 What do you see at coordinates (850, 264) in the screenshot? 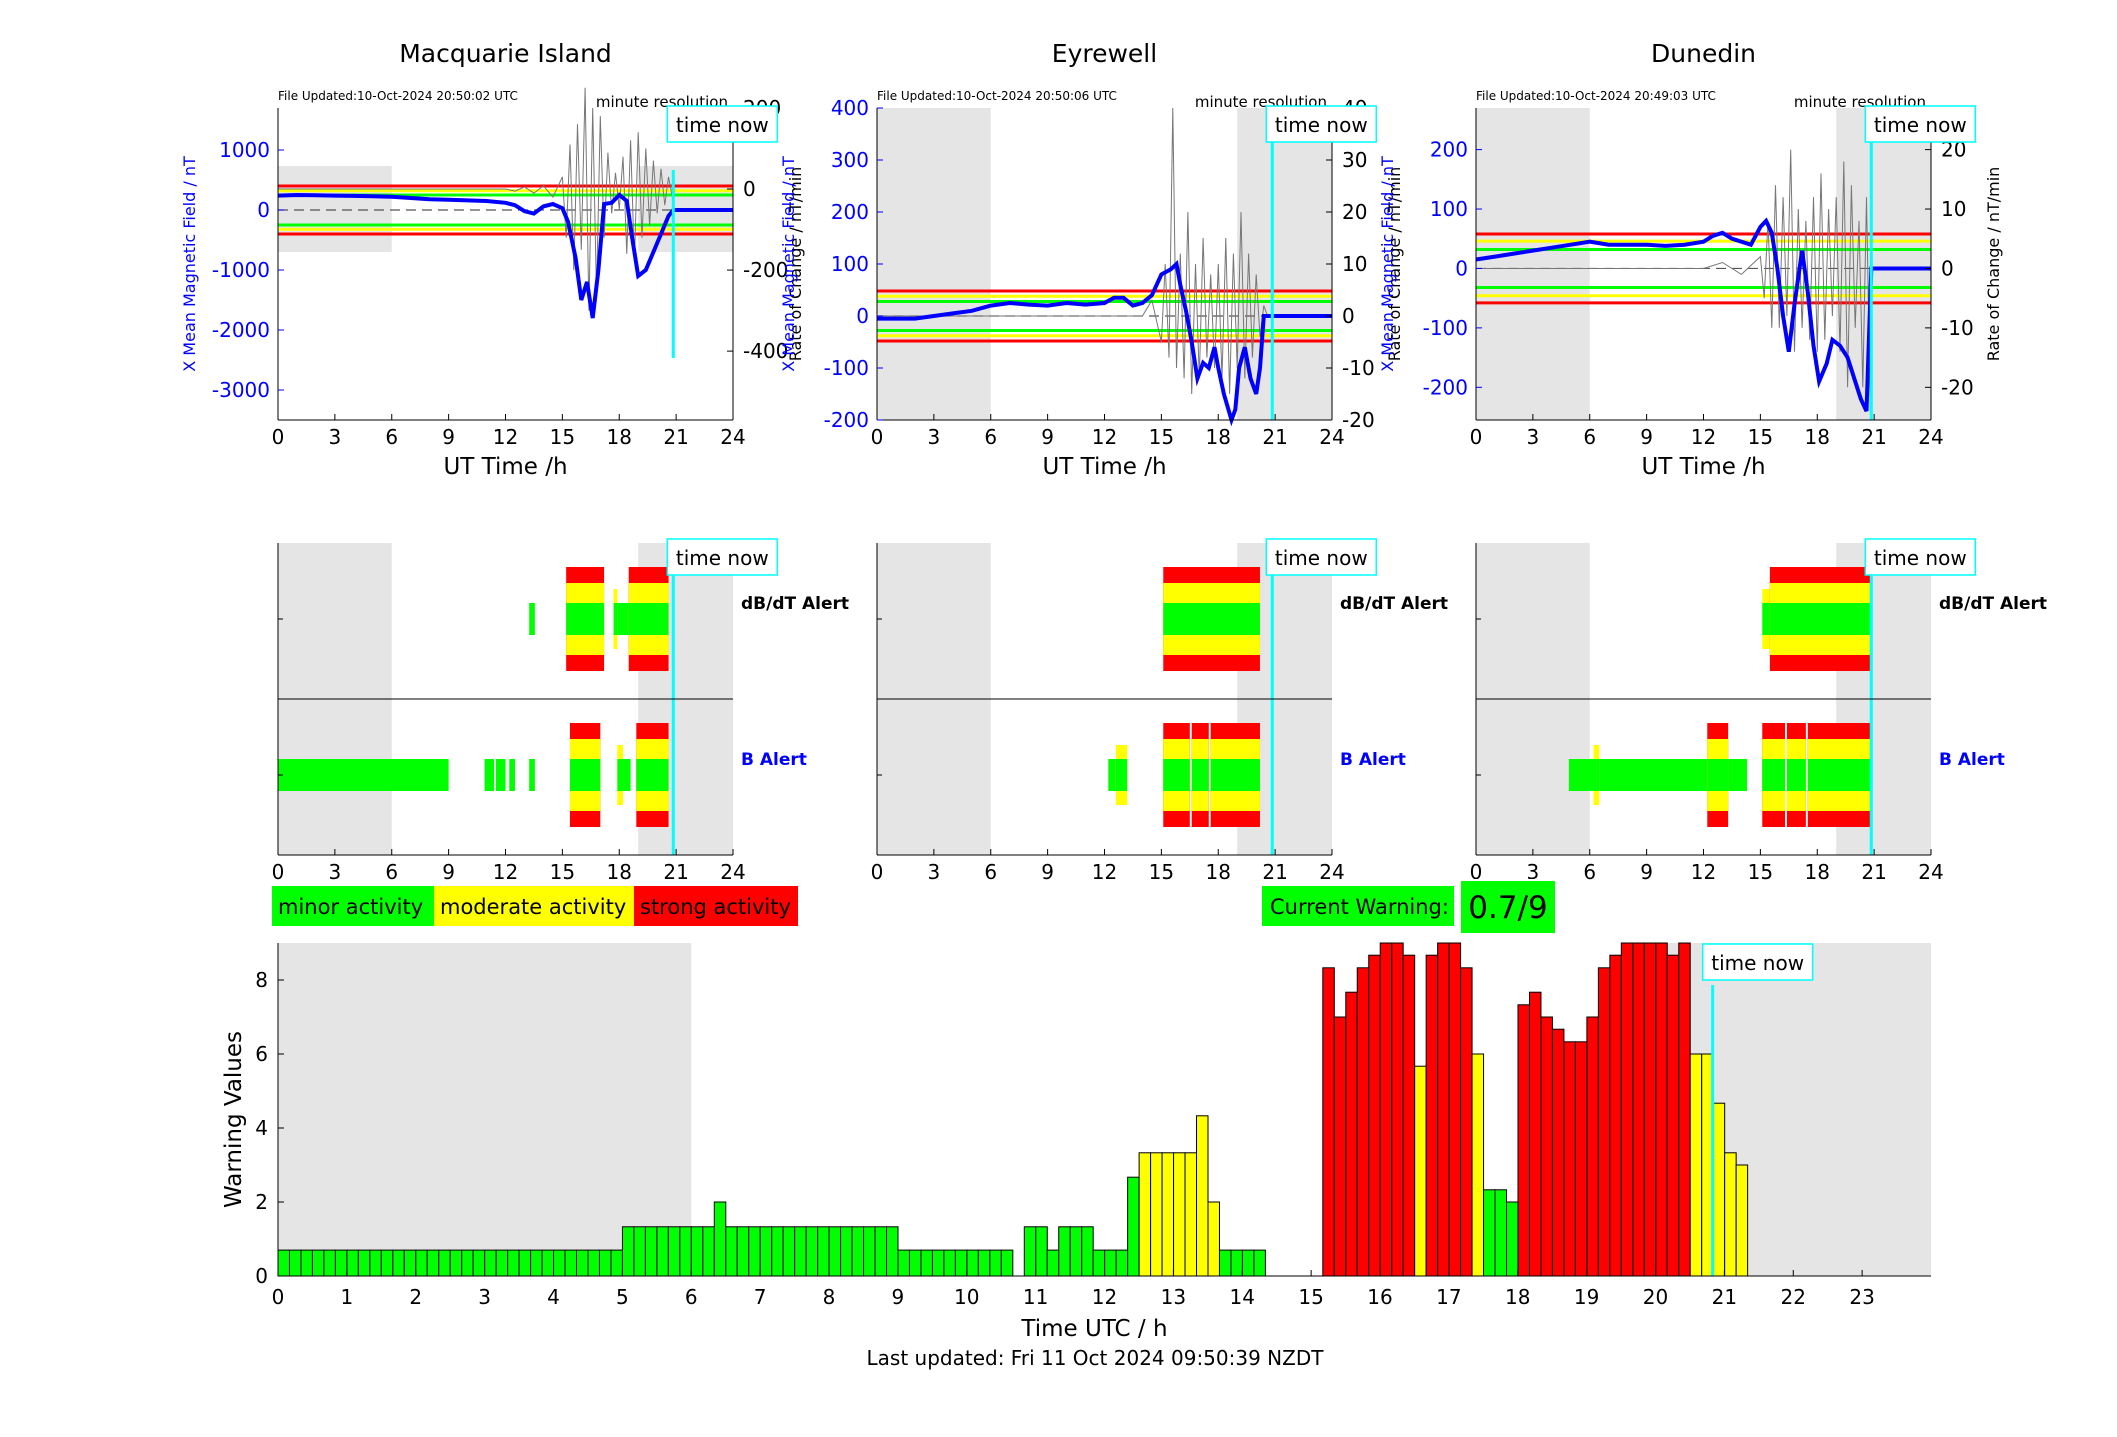
I see `y-tick-label: 100` at bounding box center [850, 264].